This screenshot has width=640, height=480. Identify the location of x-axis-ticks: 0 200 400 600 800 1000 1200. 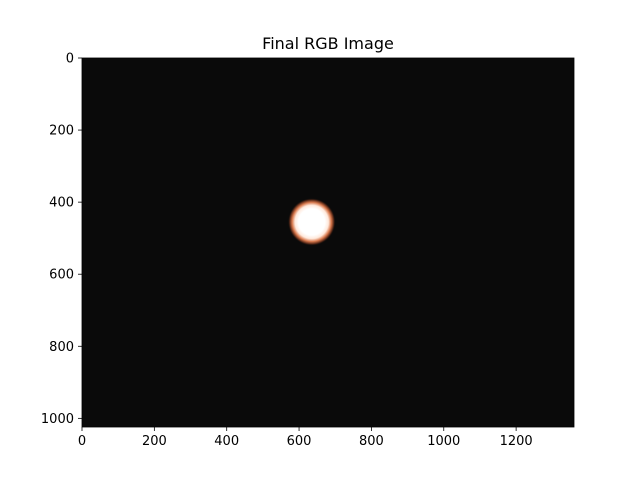
(305, 438).